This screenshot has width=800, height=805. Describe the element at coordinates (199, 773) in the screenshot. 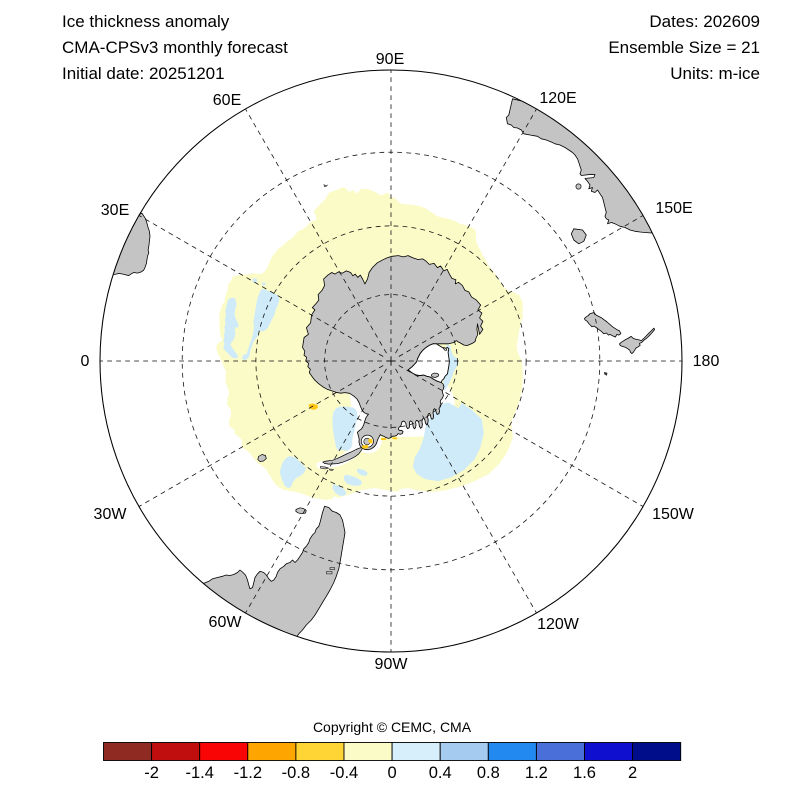

I see `svg-text: -1.4` at that location.